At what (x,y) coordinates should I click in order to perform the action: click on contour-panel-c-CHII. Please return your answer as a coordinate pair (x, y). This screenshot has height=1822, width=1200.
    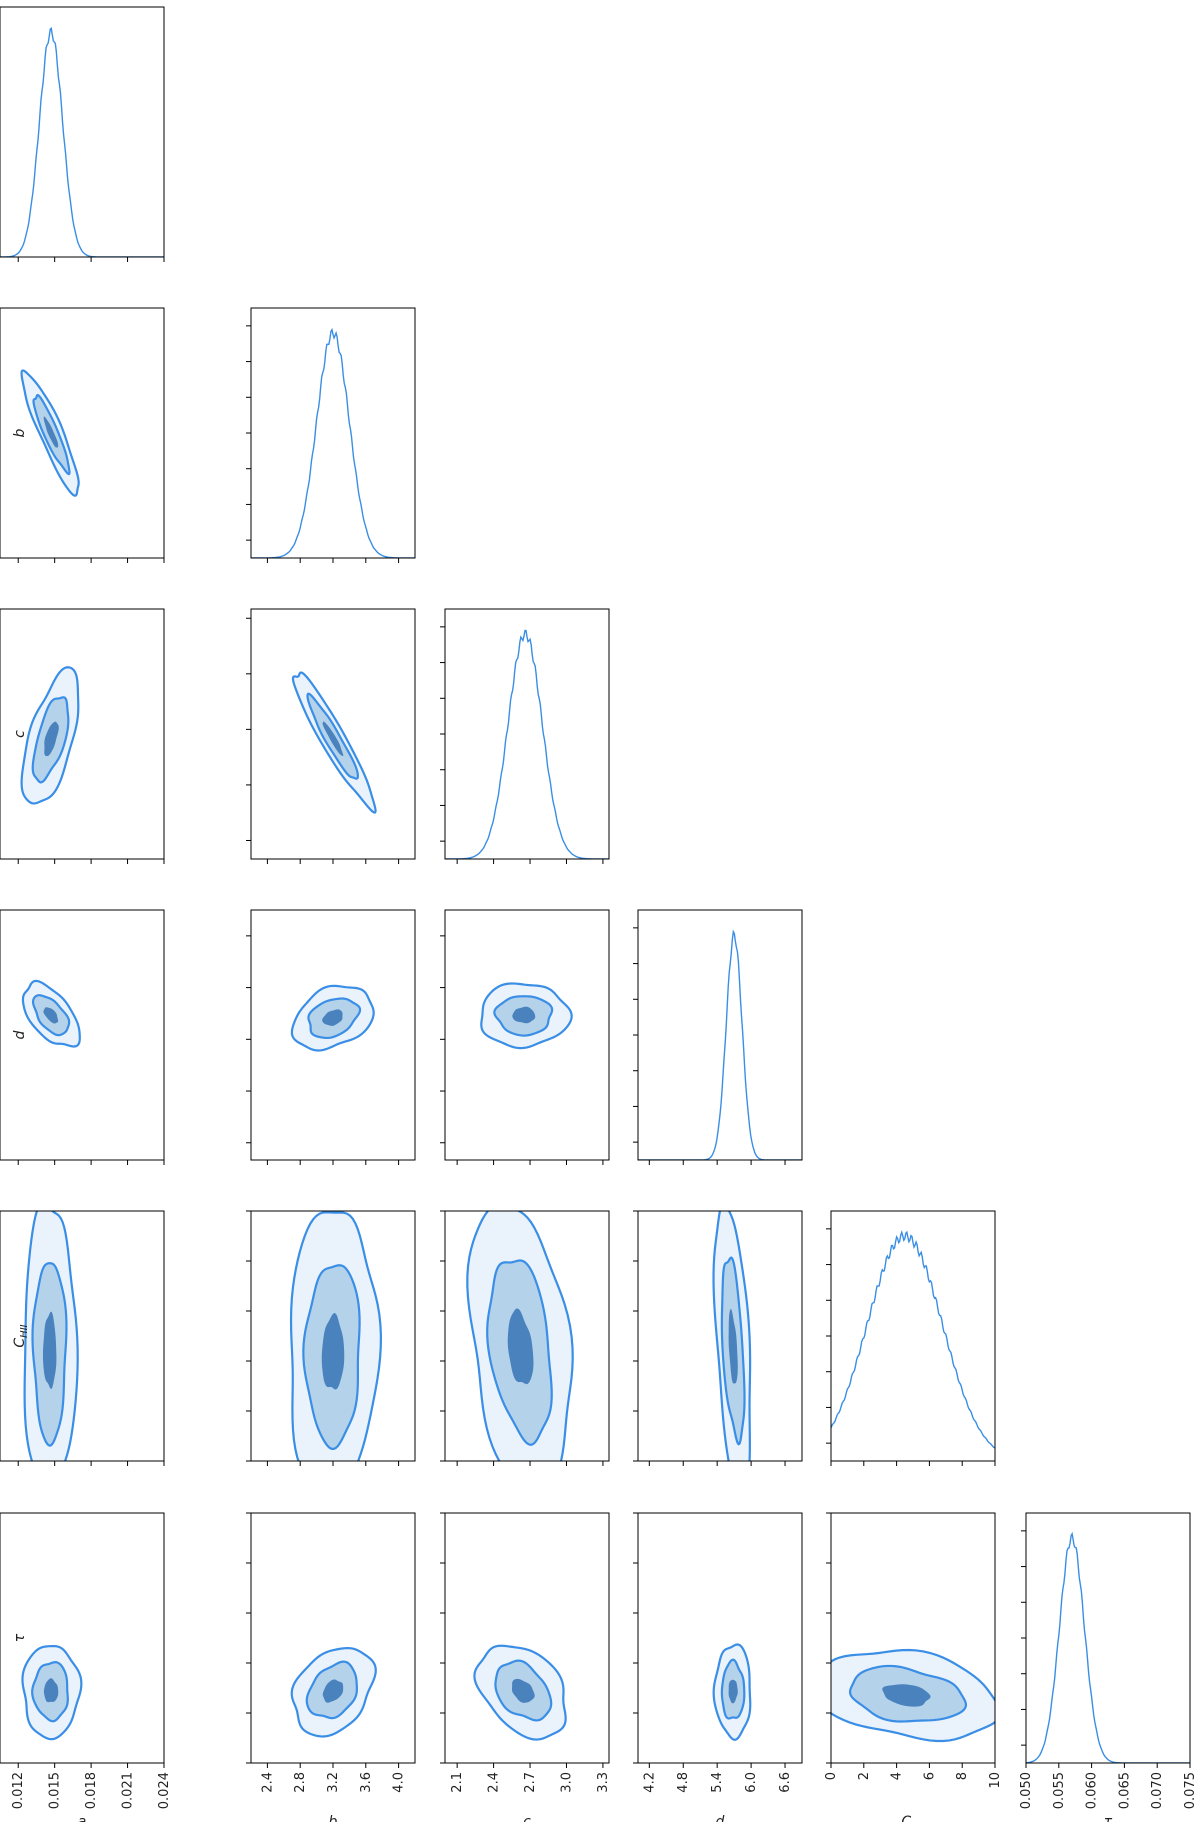
    Looking at the image, I should click on (525, 1338).